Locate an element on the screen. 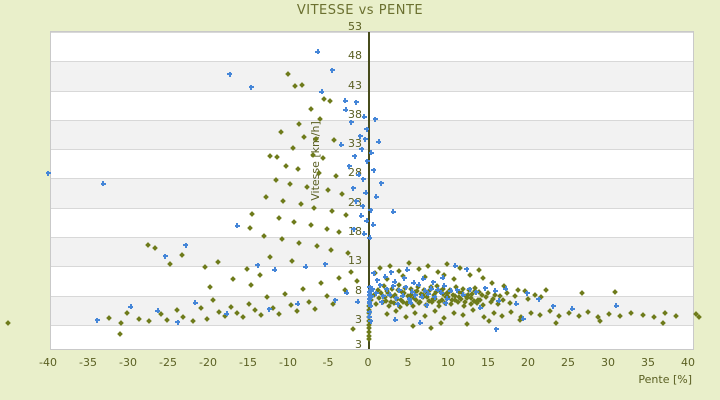 The width and height of the screenshot is (720, 400). x-tick-label: 0 is located at coordinates (368, 362).